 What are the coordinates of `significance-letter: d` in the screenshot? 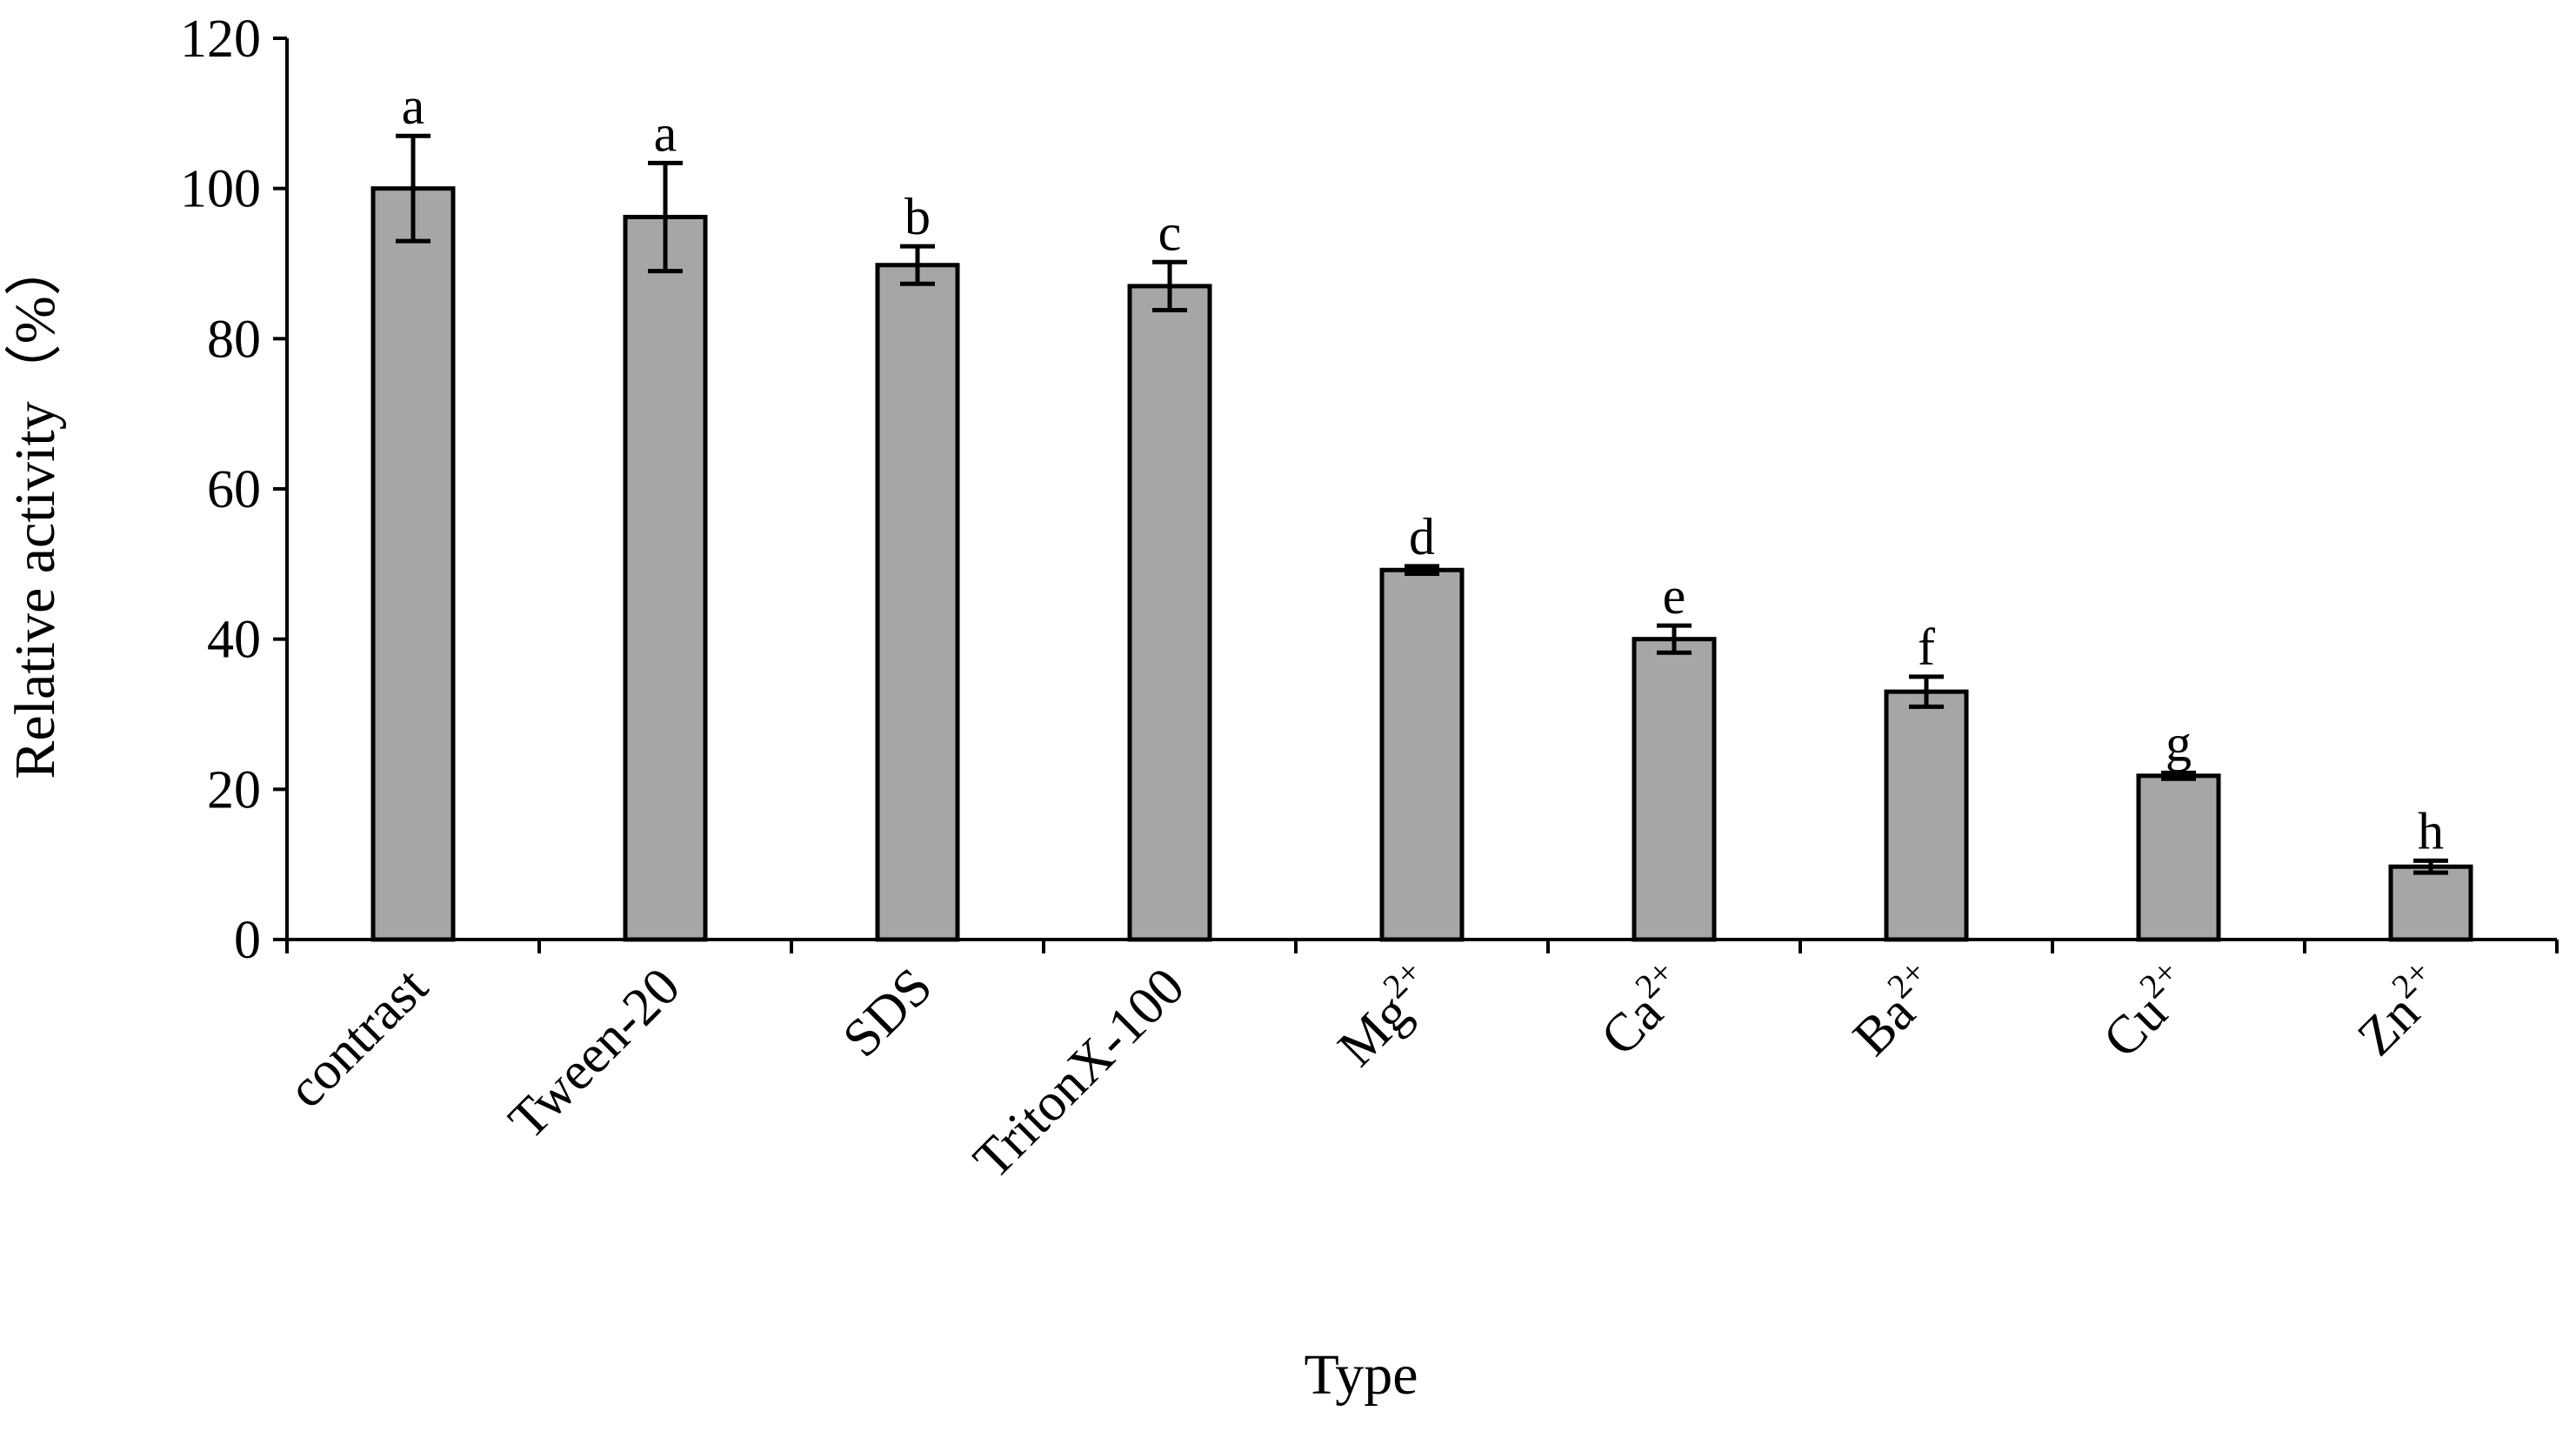 It's located at (1422, 536).